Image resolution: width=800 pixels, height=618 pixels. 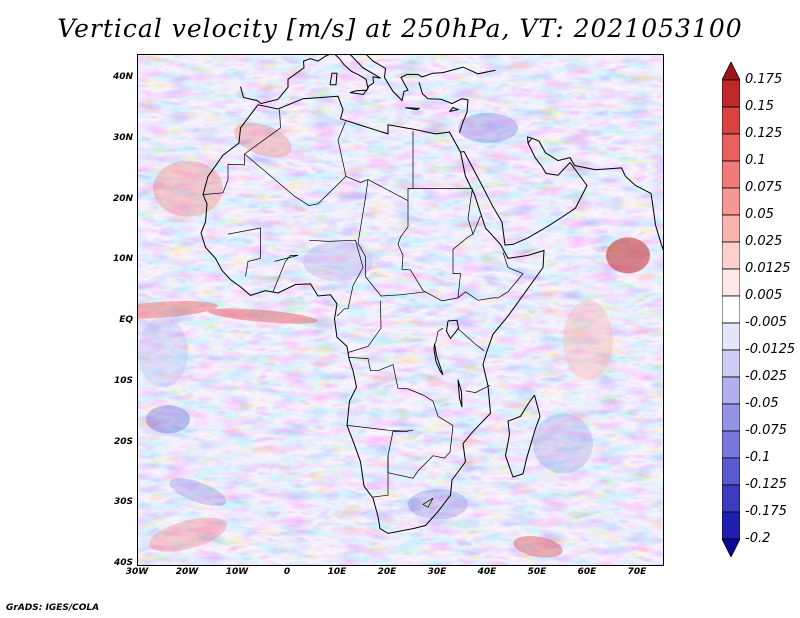 What do you see at coordinates (452, 329) in the screenshot?
I see `coastline-lake-victoria` at bounding box center [452, 329].